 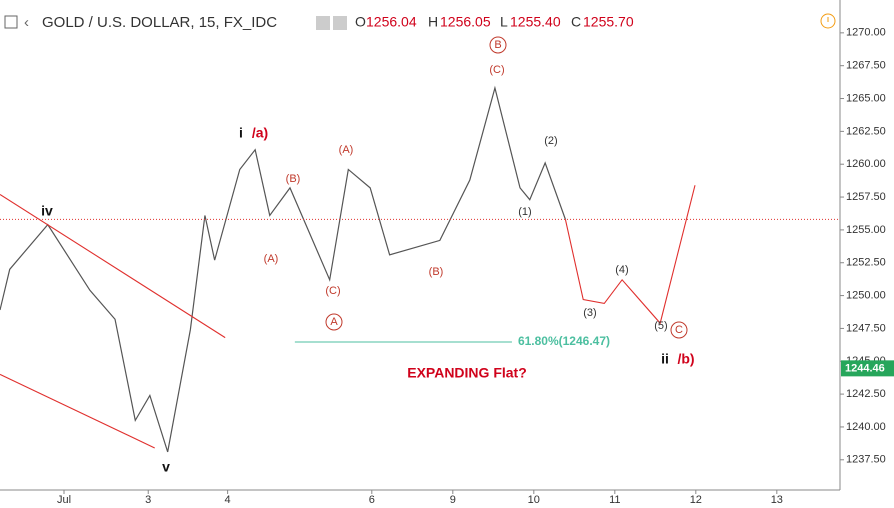 What do you see at coordinates (576, 22) in the screenshot?
I see `close-key: C` at bounding box center [576, 22].